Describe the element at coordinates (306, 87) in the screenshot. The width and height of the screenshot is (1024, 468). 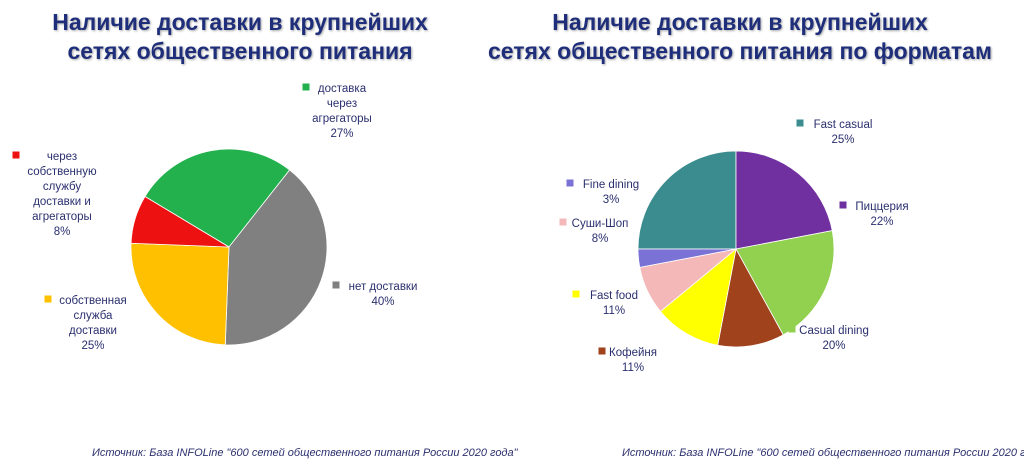
I see `legend-marker-доставка-через-агрегаторы` at that location.